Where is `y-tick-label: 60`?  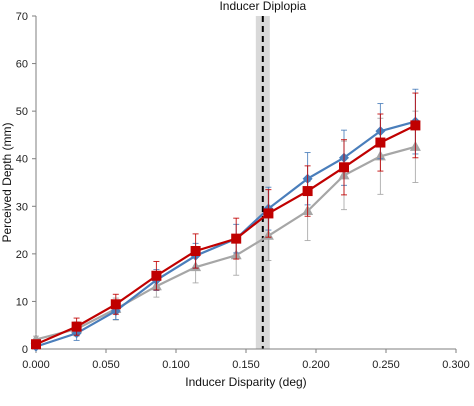 y-tick-label: 60 is located at coordinates (22, 65).